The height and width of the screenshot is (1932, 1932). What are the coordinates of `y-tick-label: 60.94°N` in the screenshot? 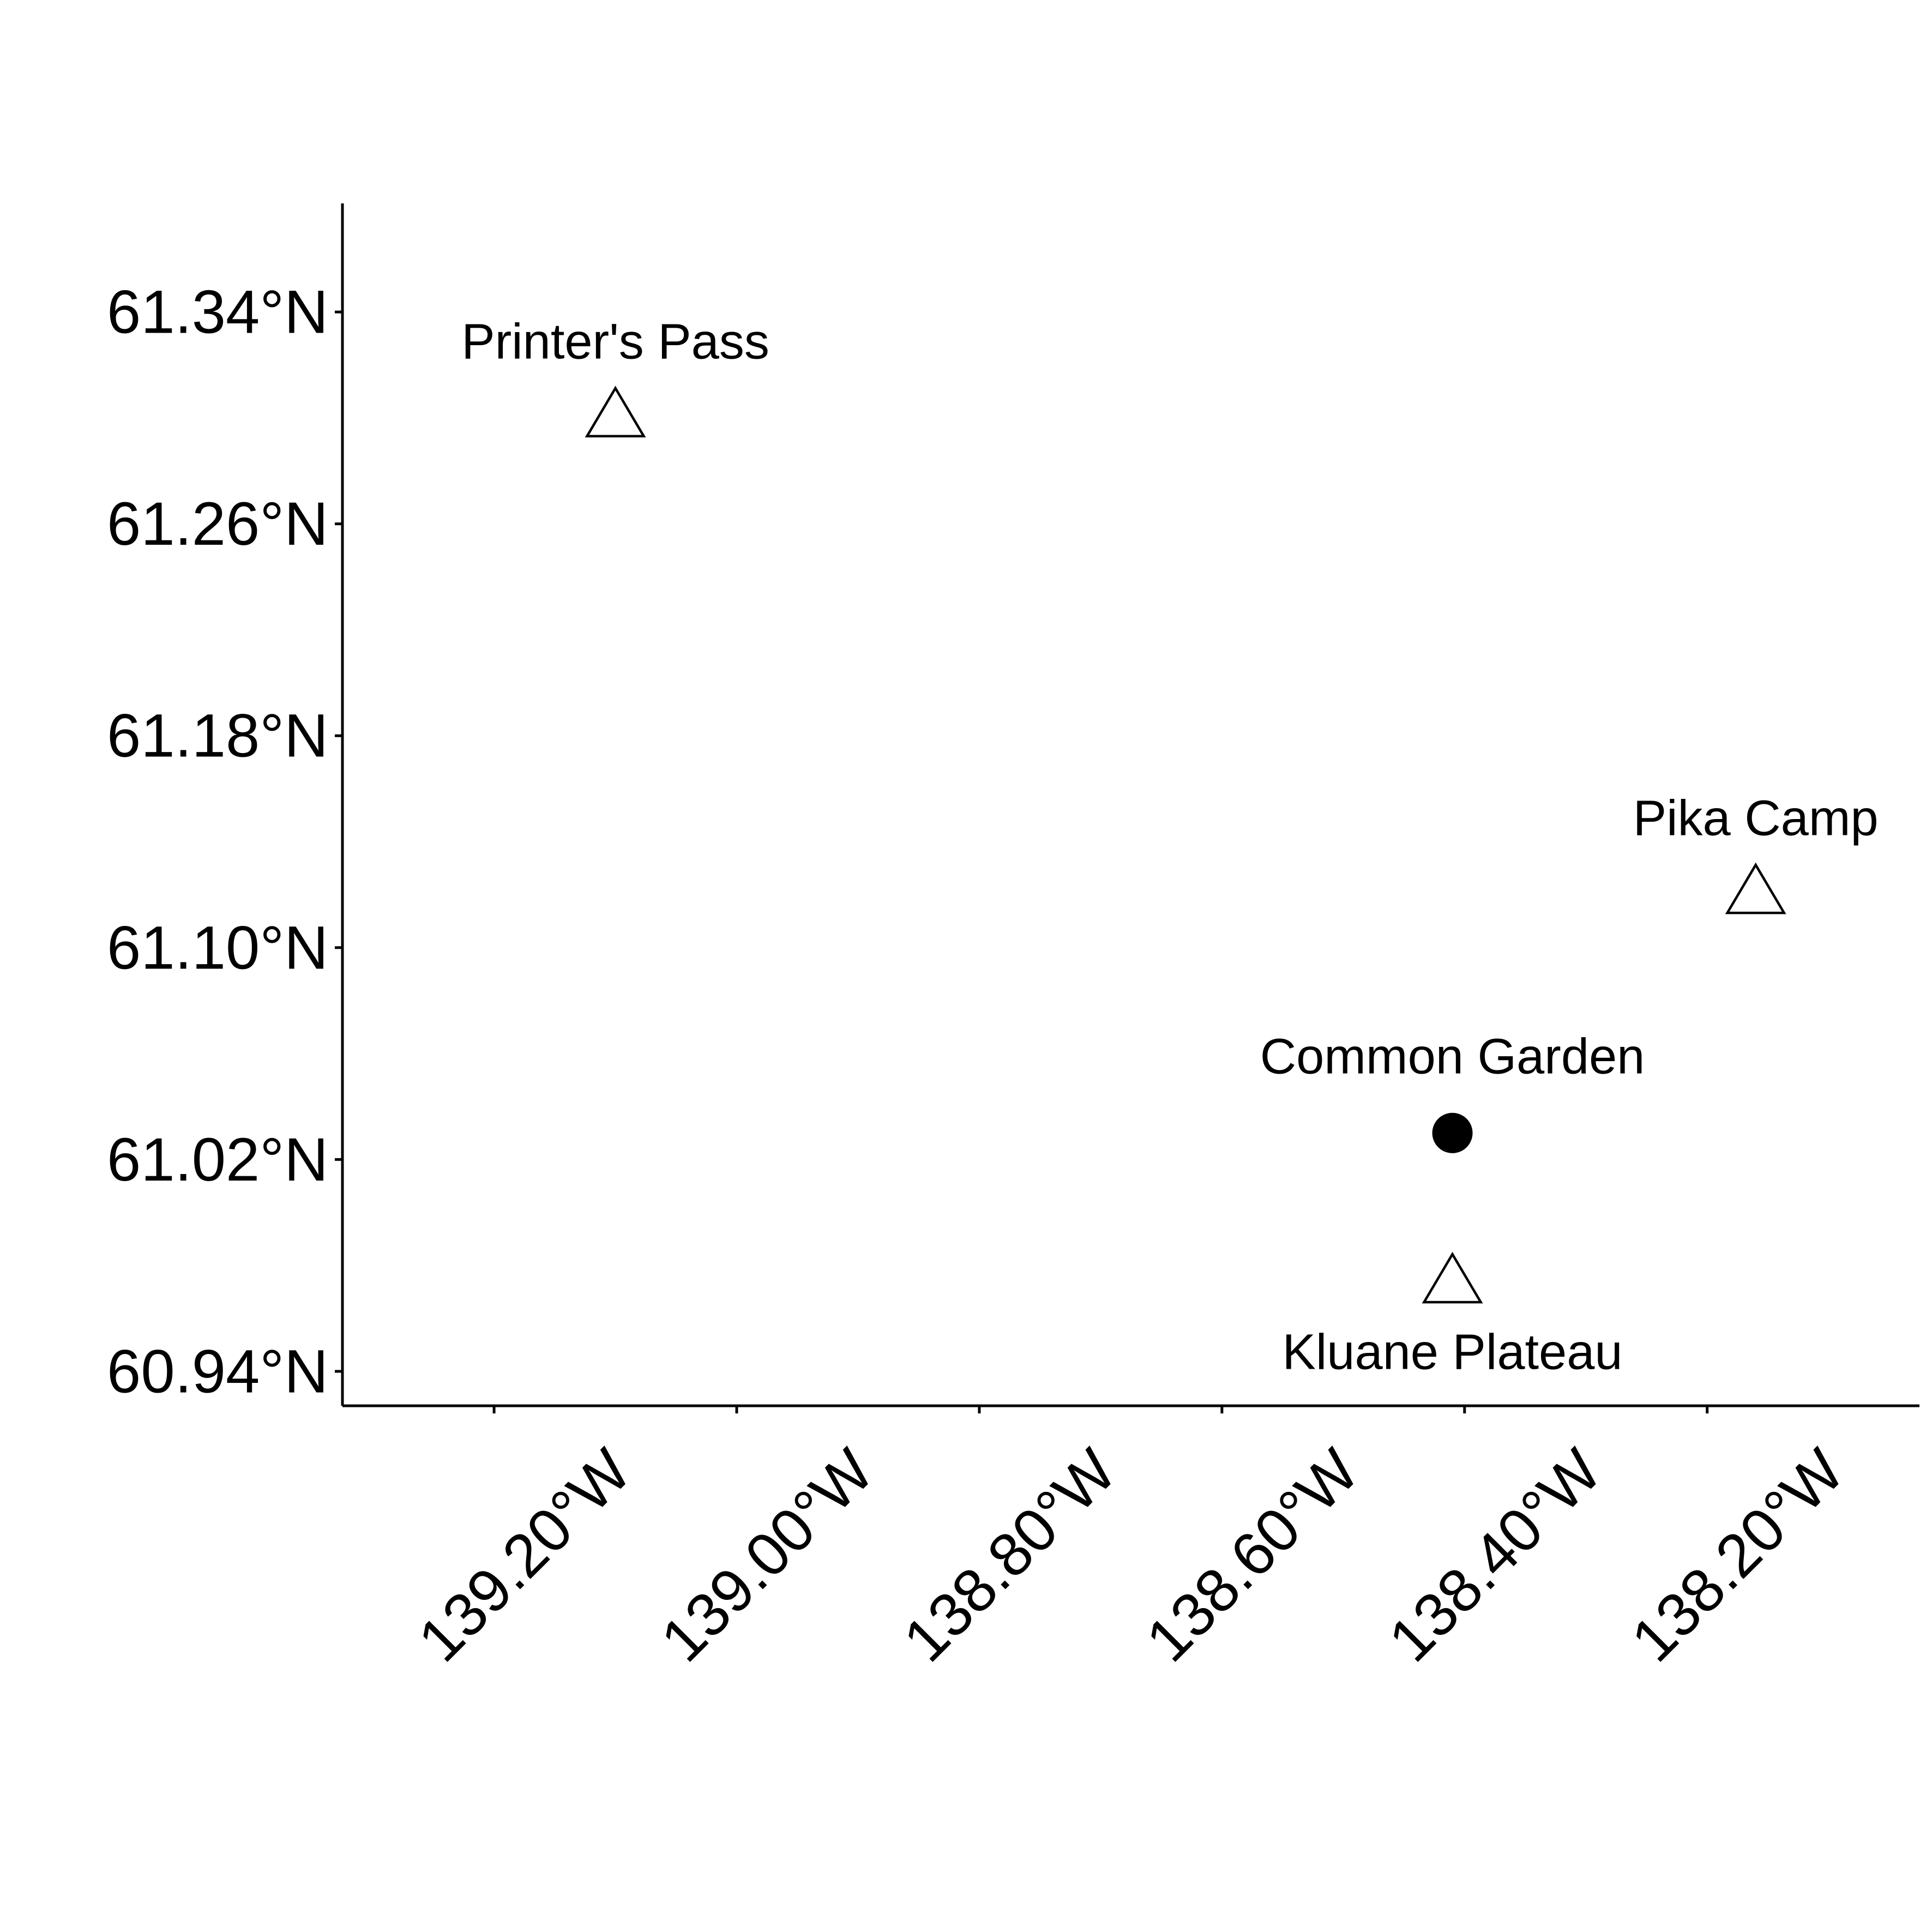 It's located at (217, 1371).